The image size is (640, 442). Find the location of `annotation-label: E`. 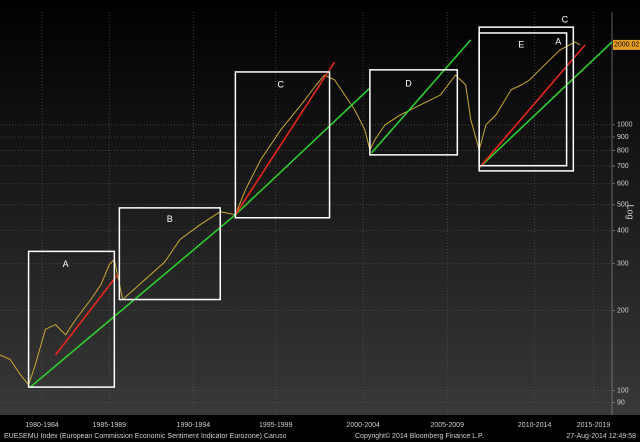

annotation-label: E is located at coordinates (521, 44).